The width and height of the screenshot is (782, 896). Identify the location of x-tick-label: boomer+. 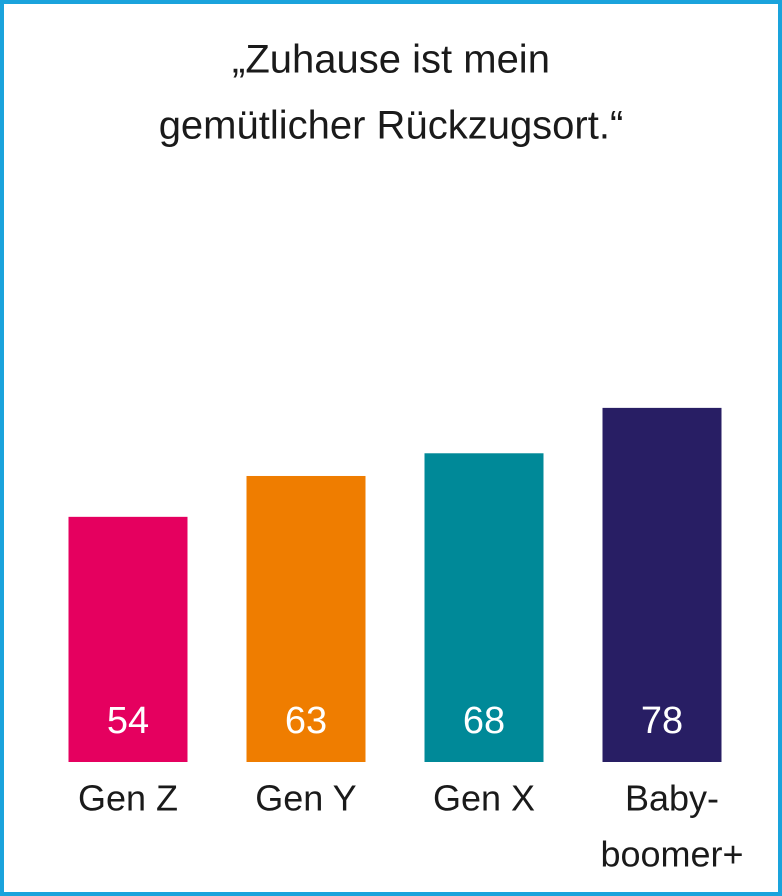
(671, 854).